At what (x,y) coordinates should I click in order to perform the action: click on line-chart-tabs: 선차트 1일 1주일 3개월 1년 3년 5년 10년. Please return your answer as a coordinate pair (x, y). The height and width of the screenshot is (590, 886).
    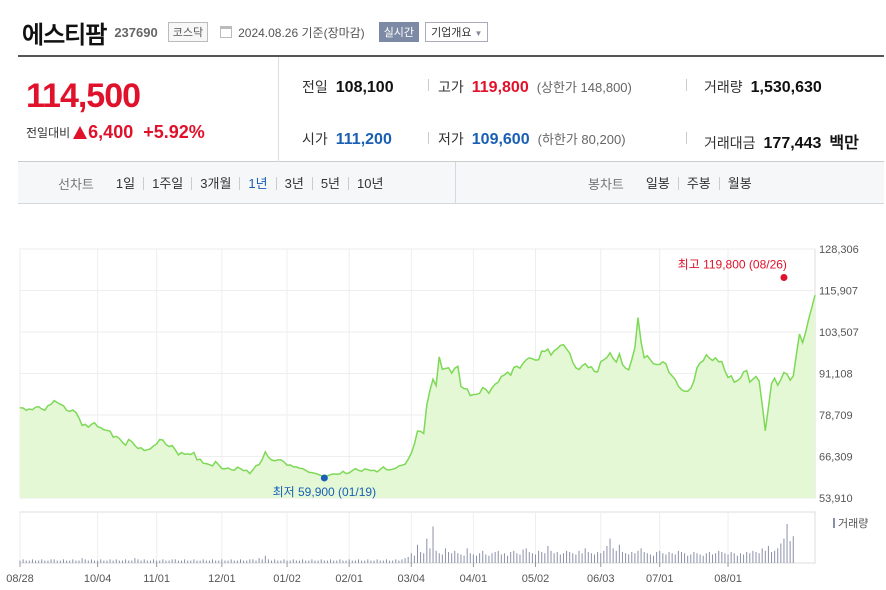
    Looking at the image, I should click on (224, 183).